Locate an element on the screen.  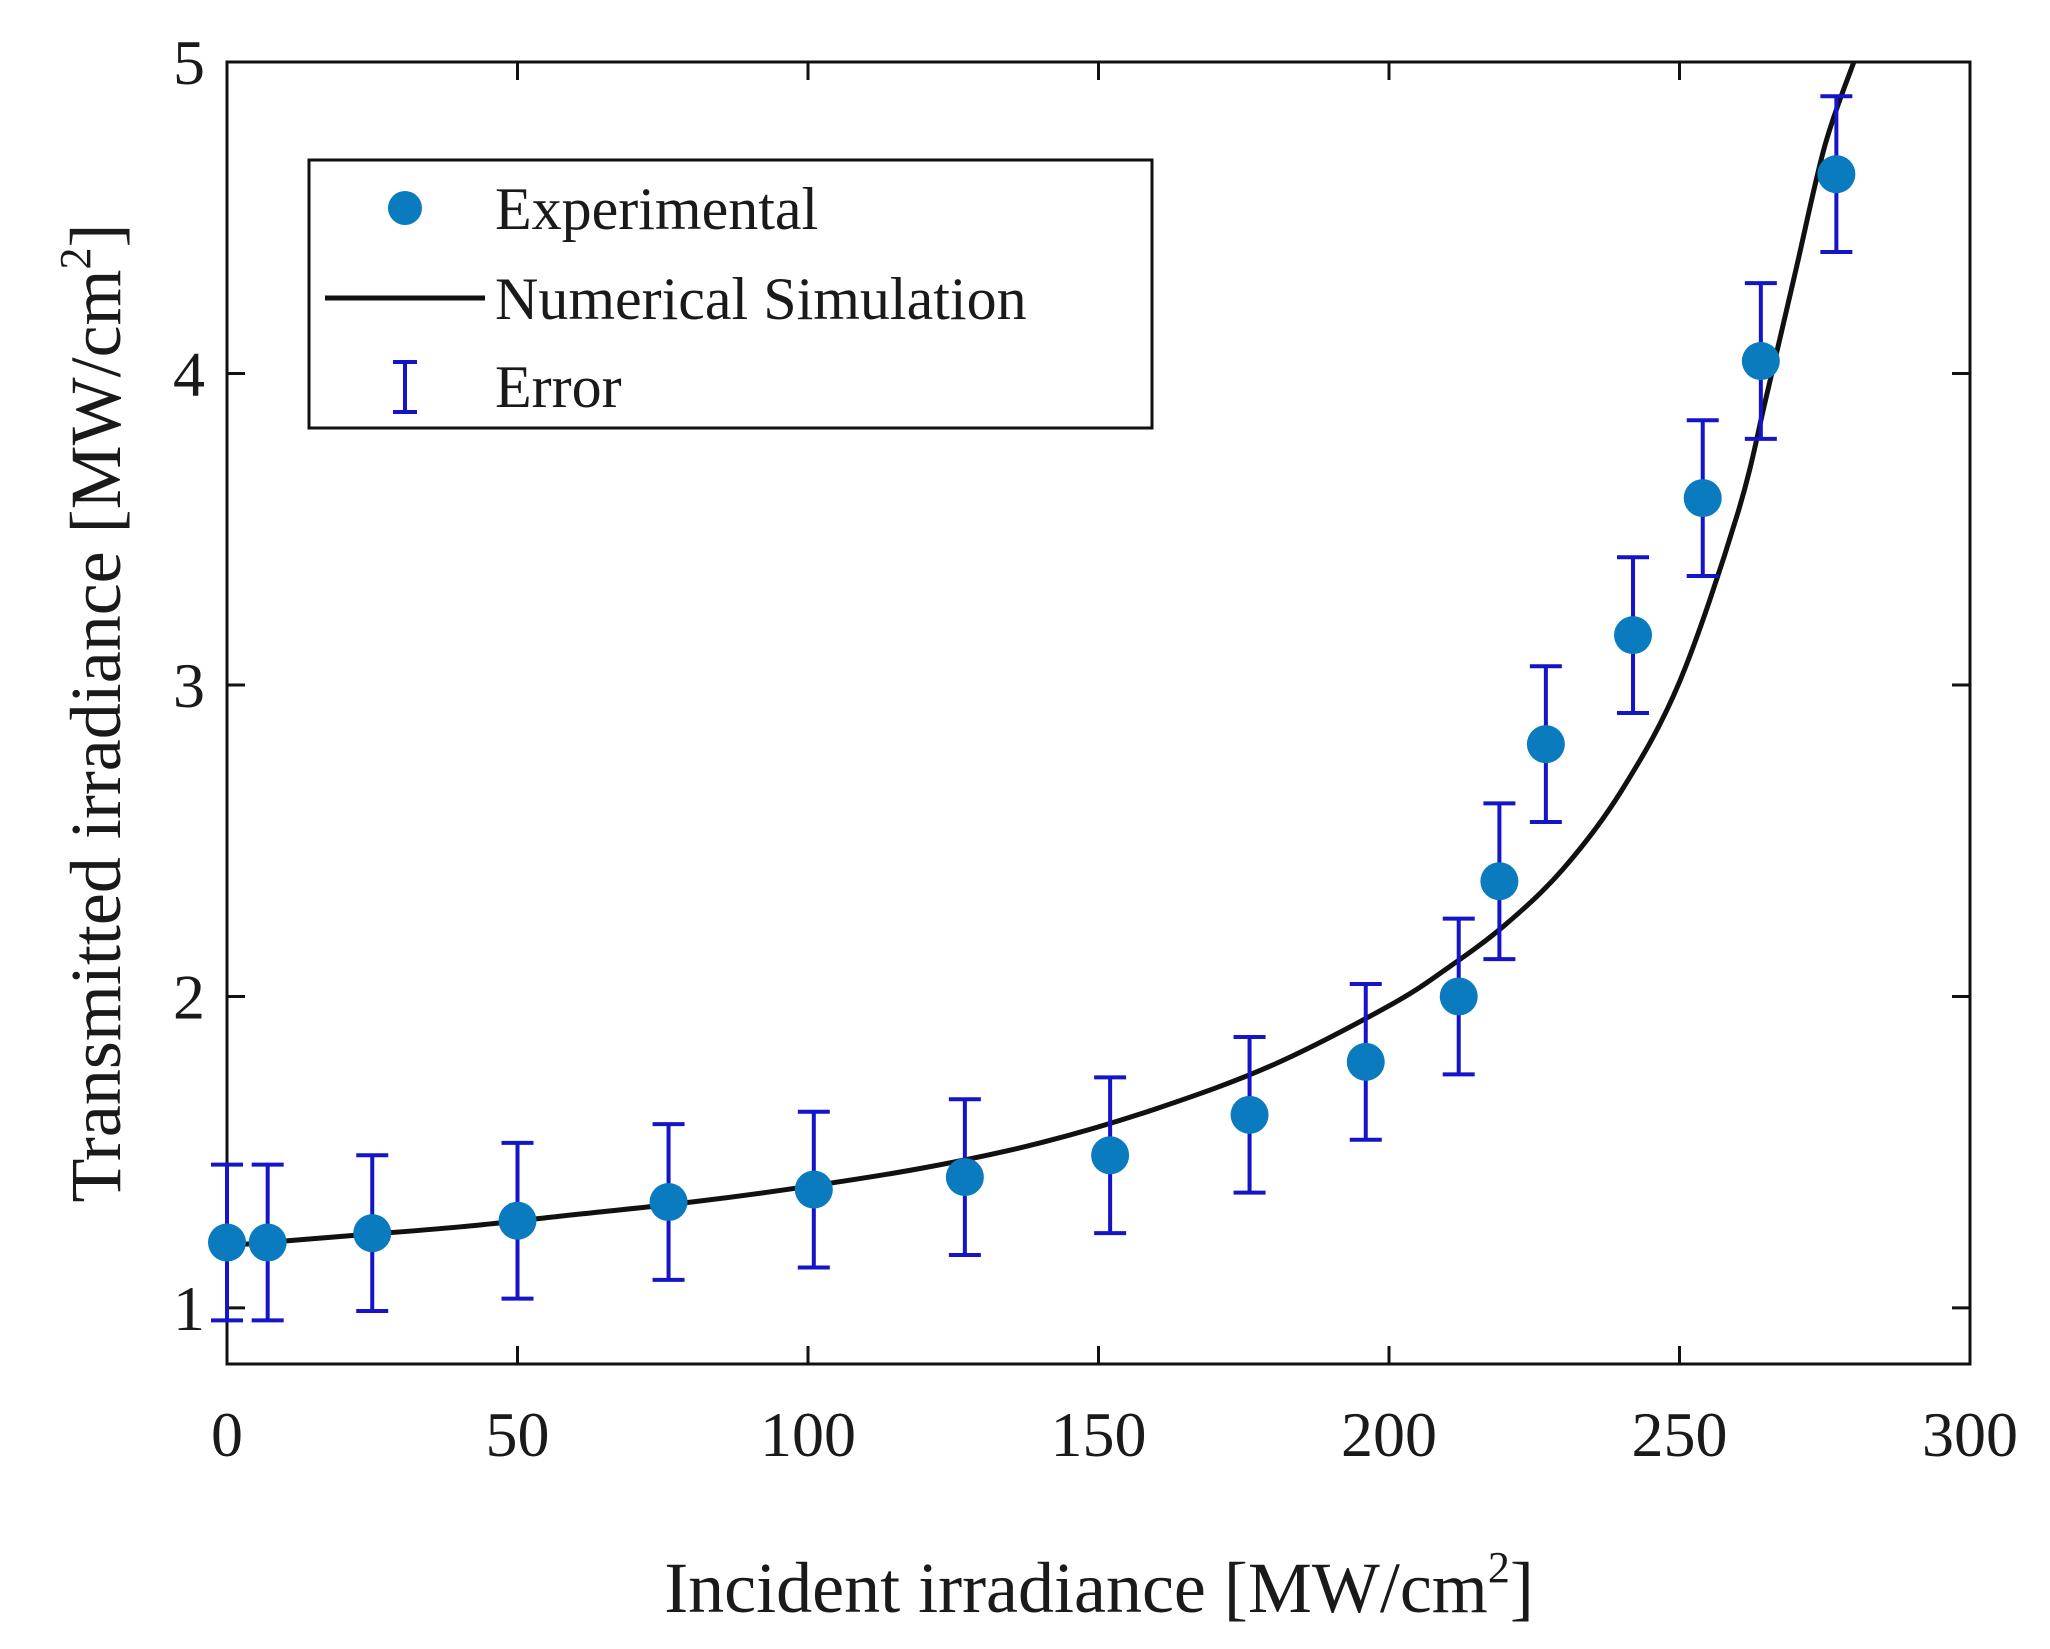
y-tick-label: 4 is located at coordinates (189, 373).